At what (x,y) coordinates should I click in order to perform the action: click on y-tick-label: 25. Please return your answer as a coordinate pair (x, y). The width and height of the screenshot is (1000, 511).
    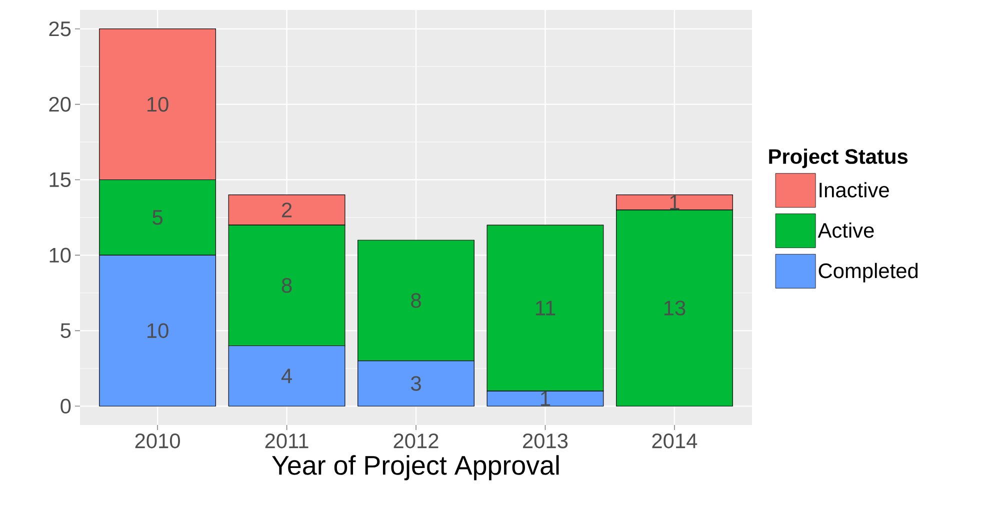
    Looking at the image, I should click on (60, 28).